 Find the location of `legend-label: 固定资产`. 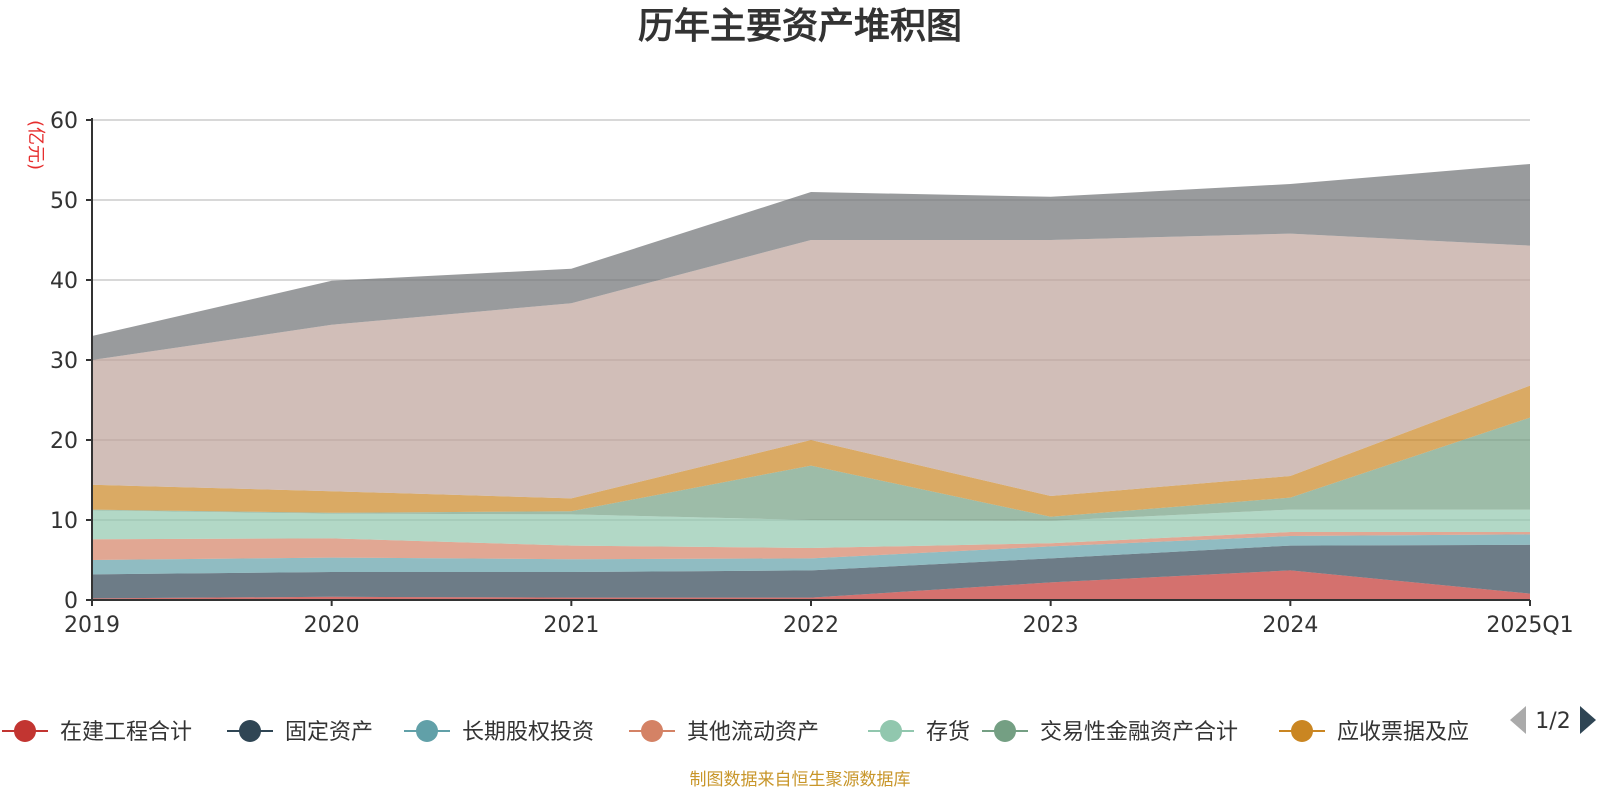

legend-label: 固定资产 is located at coordinates (329, 732).